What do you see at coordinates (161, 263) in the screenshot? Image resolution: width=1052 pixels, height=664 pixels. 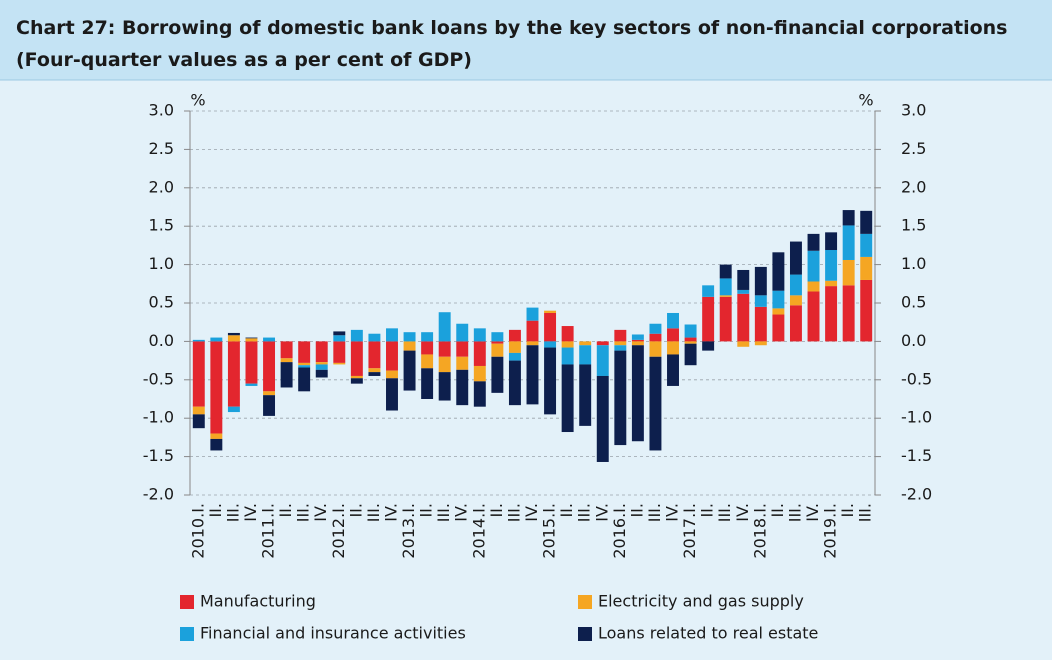 I see `y-tick-label: 1.0` at bounding box center [161, 263].